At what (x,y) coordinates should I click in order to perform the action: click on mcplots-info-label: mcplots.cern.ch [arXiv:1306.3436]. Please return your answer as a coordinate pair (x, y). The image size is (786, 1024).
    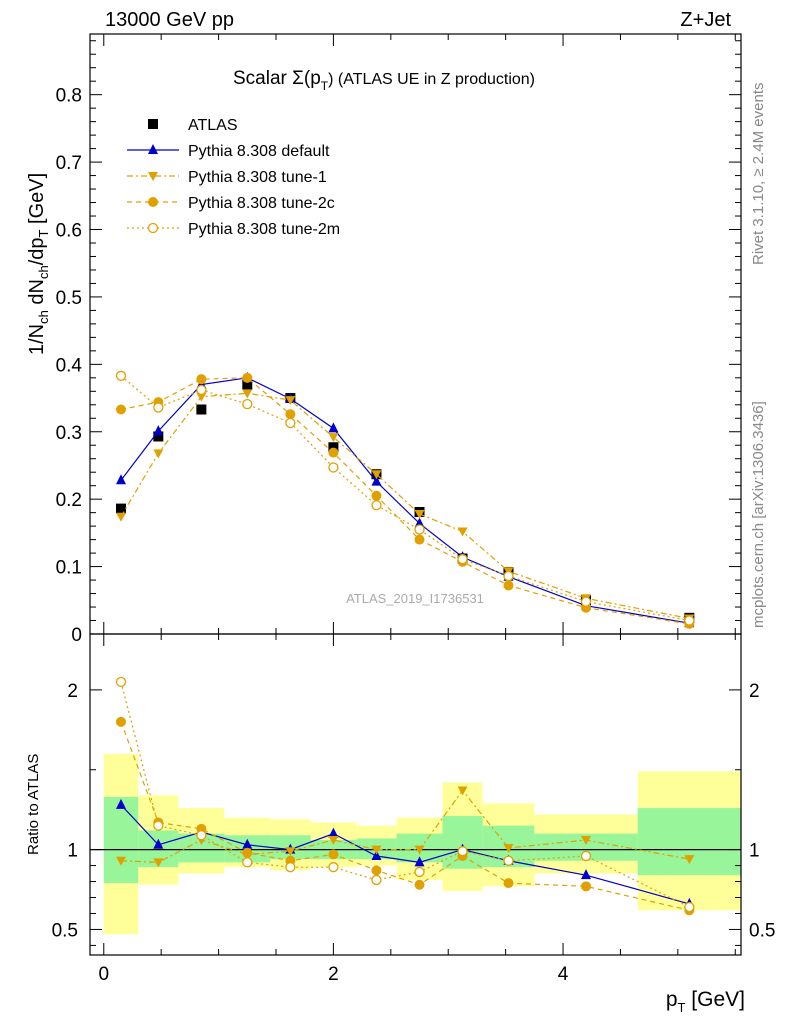
    Looking at the image, I should click on (758, 514).